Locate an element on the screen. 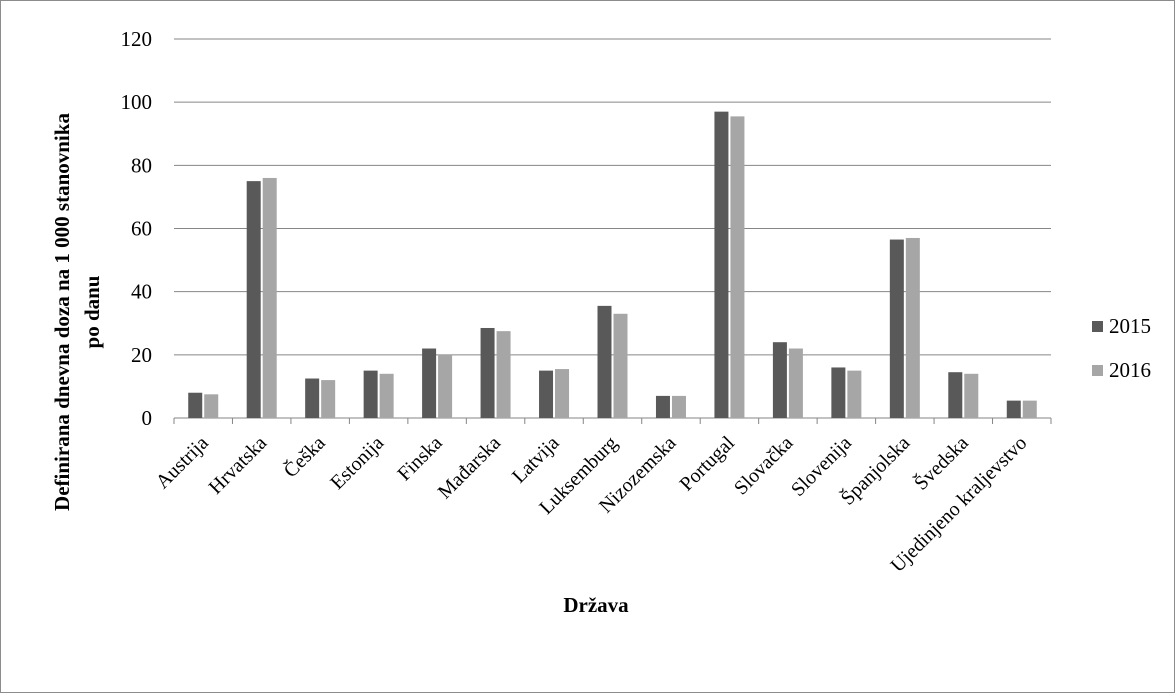 The height and width of the screenshot is (694, 1175). y-tick-label: 20 is located at coordinates (141, 355).